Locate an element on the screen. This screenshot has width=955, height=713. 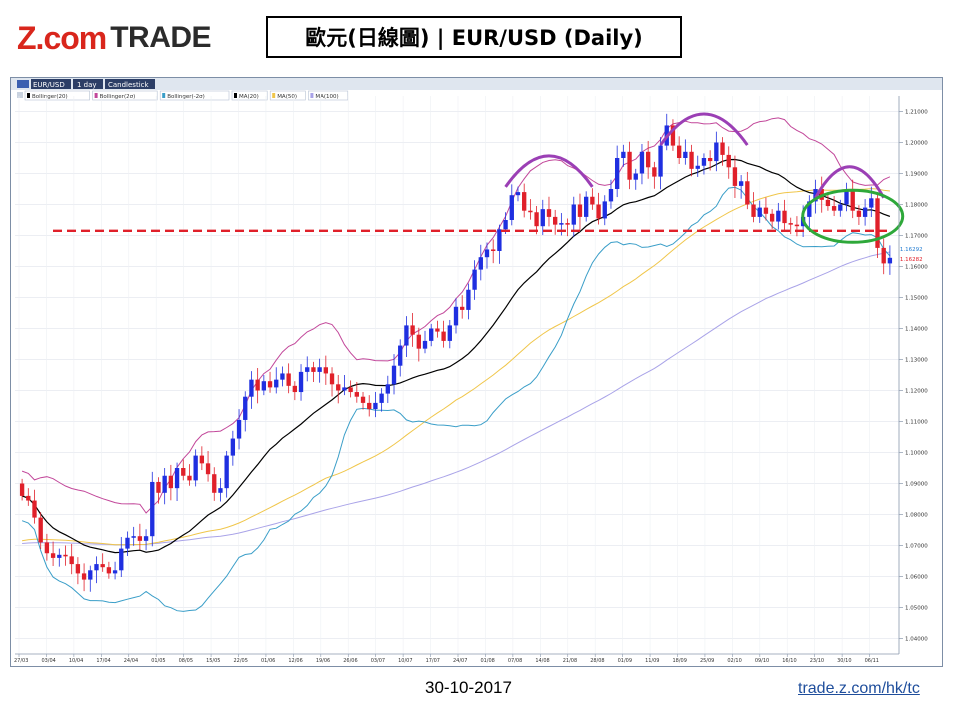
head-shoulders-arc is located at coordinates (850, 182).